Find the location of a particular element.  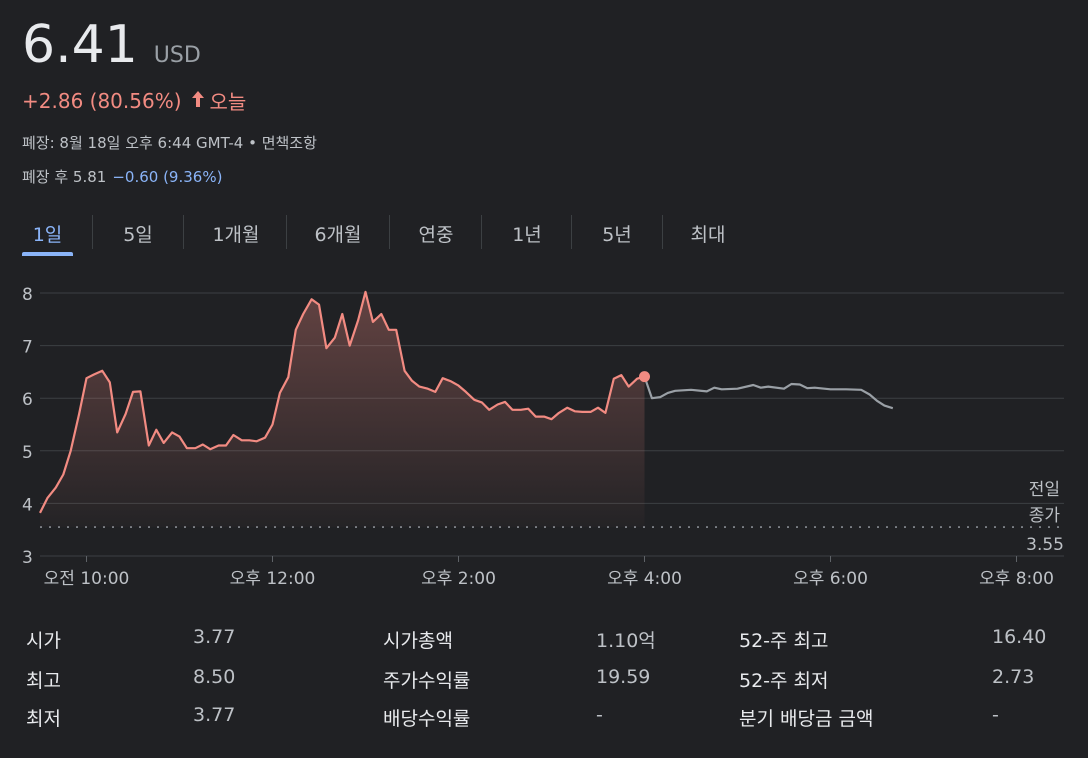

y-tick-label: 8 is located at coordinates (27, 295).